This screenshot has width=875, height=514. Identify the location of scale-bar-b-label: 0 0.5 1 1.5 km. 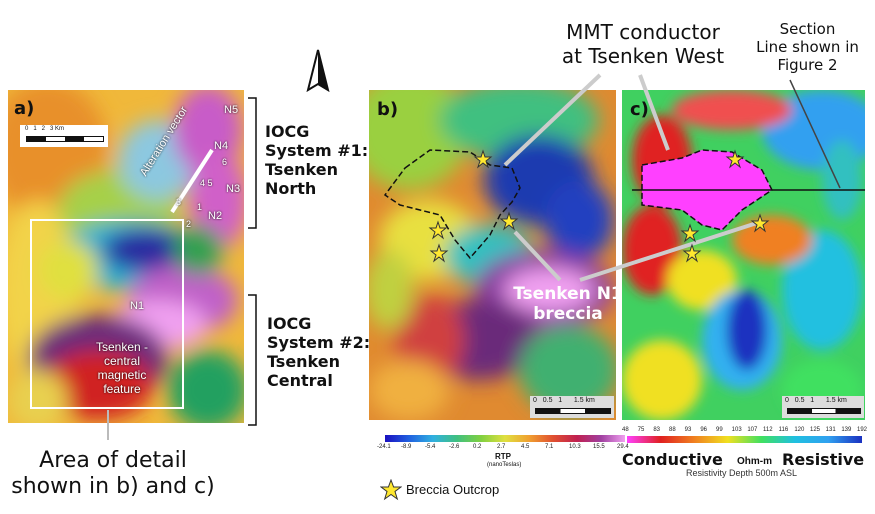
(564, 400).